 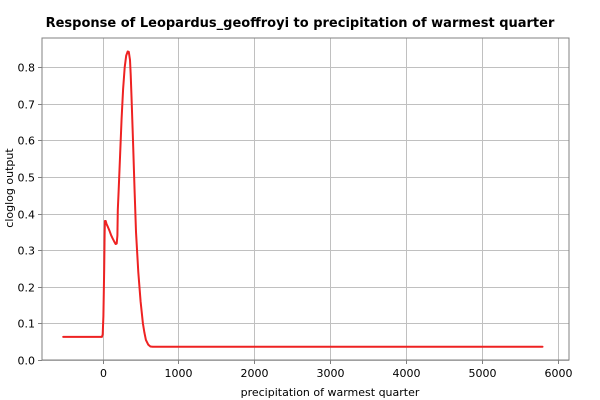 What do you see at coordinates (27, 178) in the screenshot?
I see `y-tick-label: 0.5` at bounding box center [27, 178].